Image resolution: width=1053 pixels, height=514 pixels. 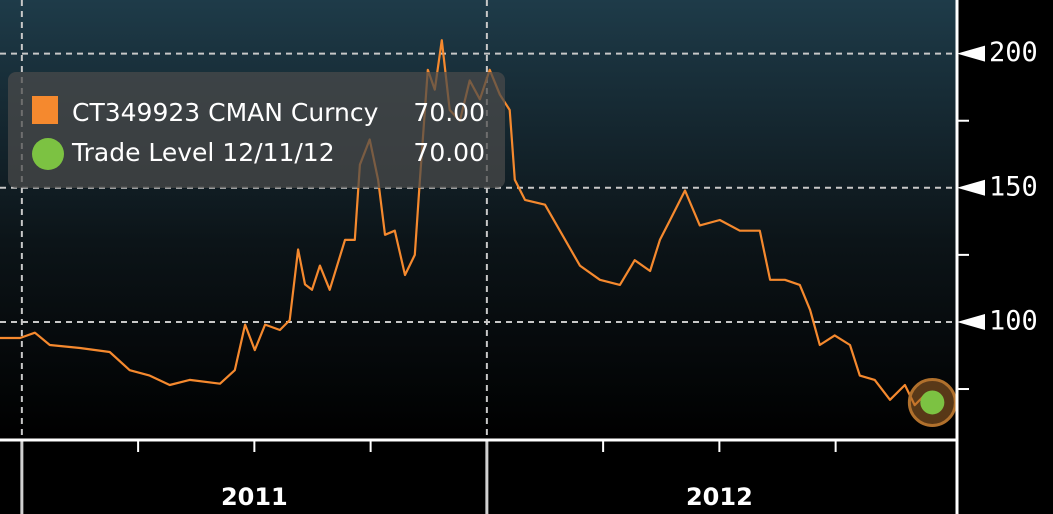 What do you see at coordinates (1013, 320) in the screenshot?
I see `y-tick-label: 100` at bounding box center [1013, 320].